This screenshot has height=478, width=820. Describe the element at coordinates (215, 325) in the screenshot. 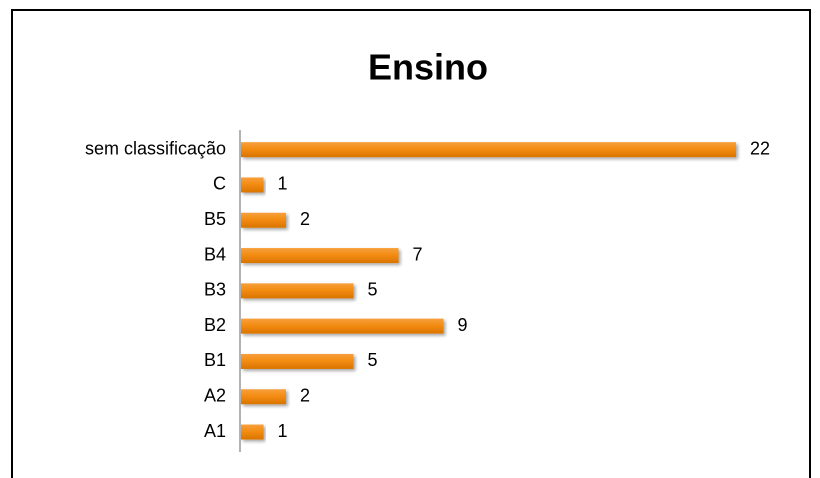

I see `category-label: B2` at that location.